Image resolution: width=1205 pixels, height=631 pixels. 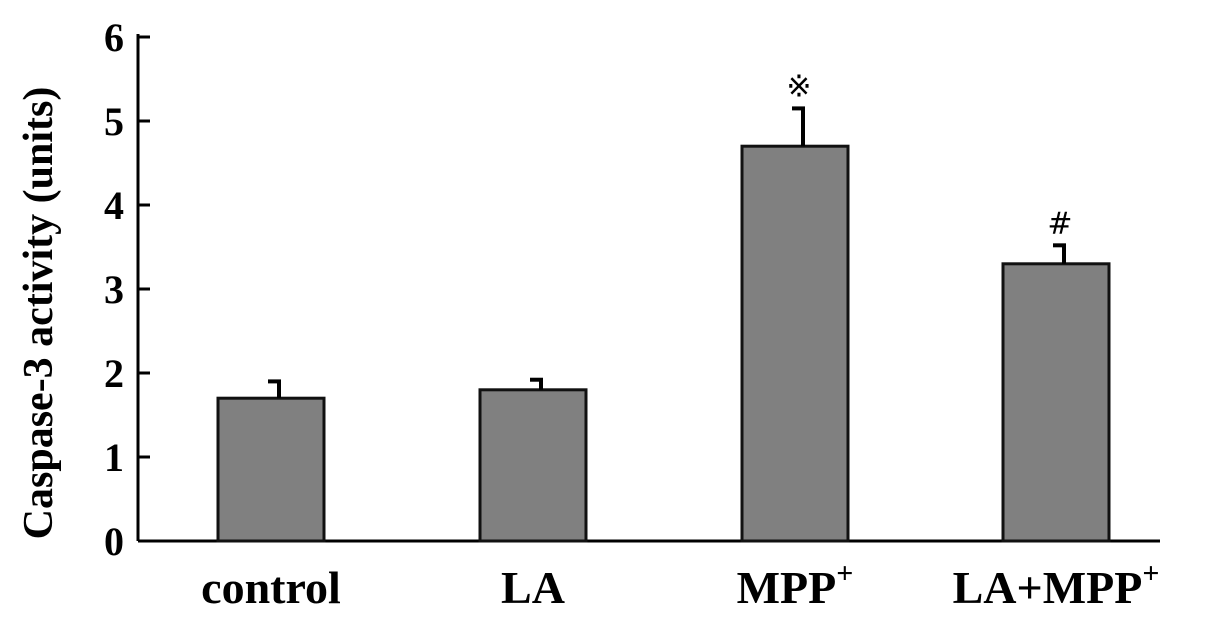 I want to click on y-tick-label: 1, so click(x=114, y=457).